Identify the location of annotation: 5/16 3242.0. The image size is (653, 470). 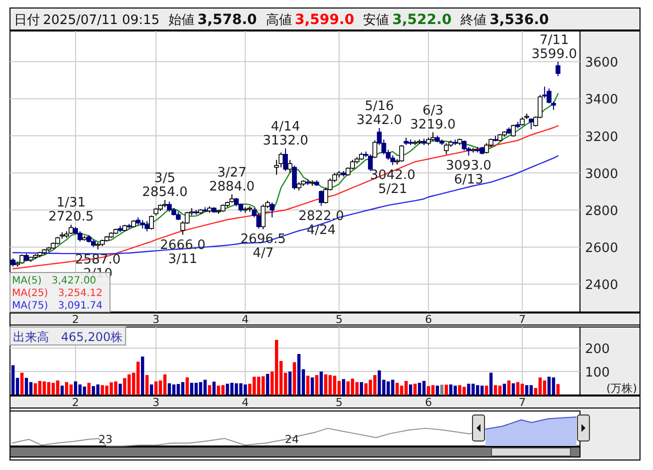
(379, 113).